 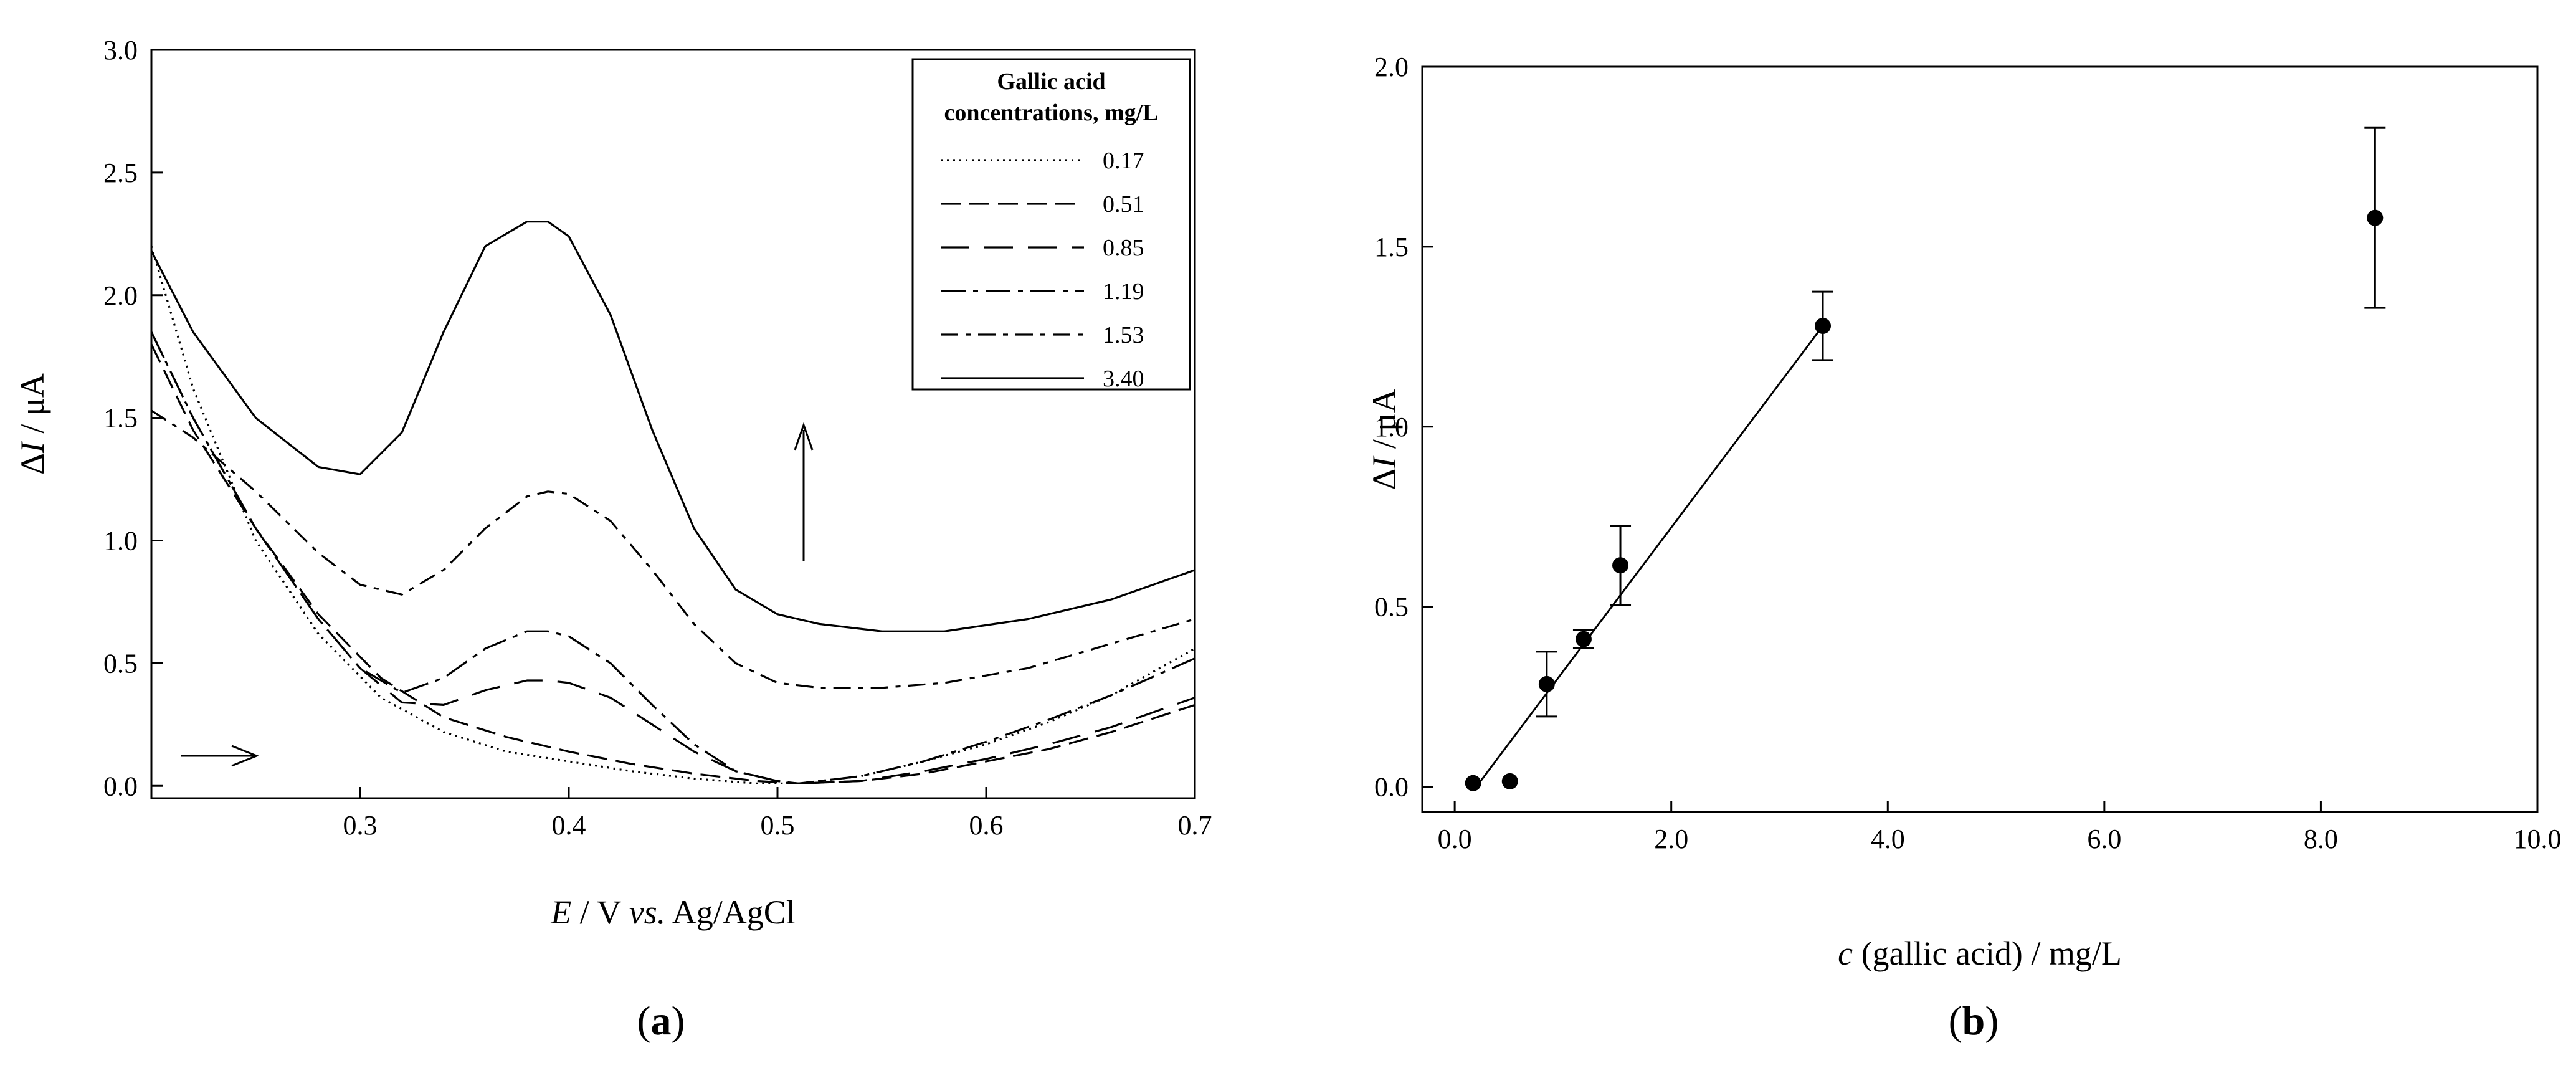 I want to click on legend-label: 1.53, so click(x=1123, y=335).